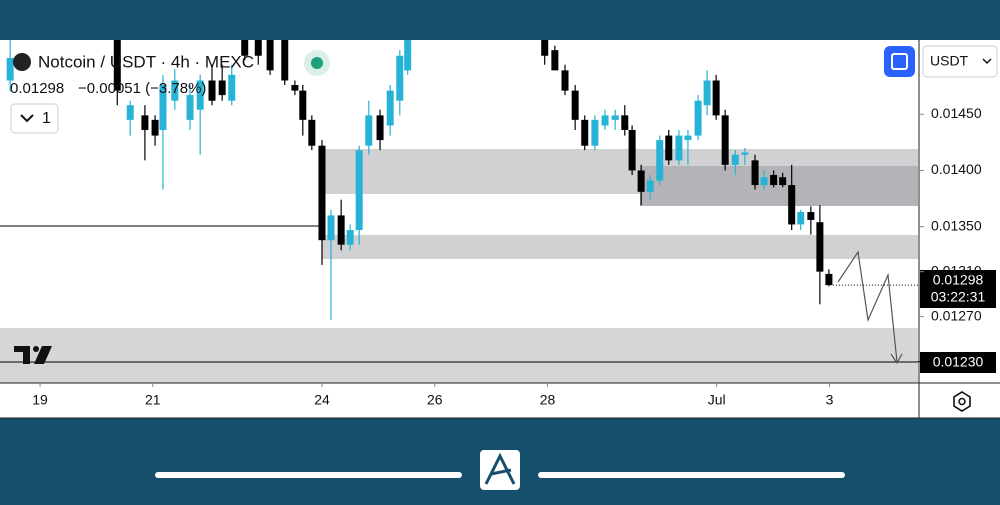 This screenshot has width=1000, height=505. Describe the element at coordinates (548, 400) in the screenshot. I see `x-tick-label: 28` at that location.